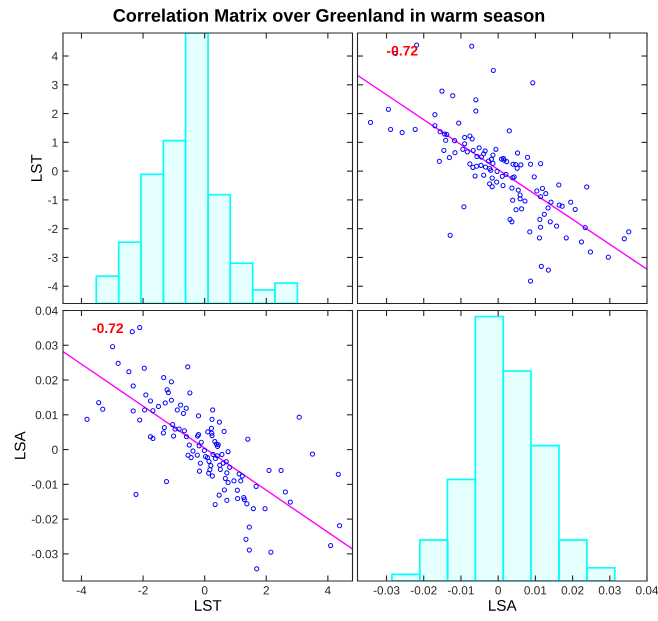 The height and width of the screenshot is (621, 658). What do you see at coordinates (47, 415) in the screenshot?
I see `y-tick-label: 0.01` at bounding box center [47, 415].